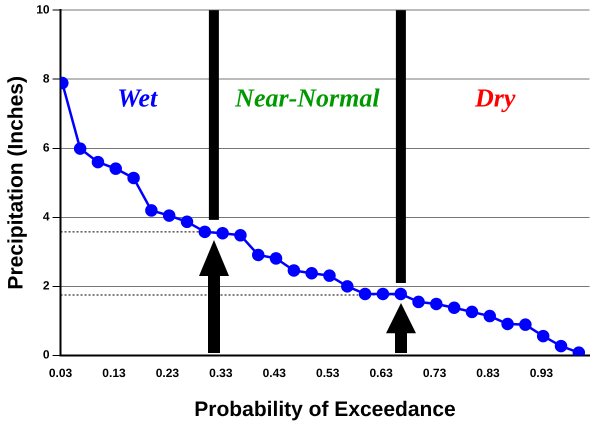 Image resolution: width=597 pixels, height=427 pixels. I want to click on y-tick-label: 6, so click(46, 147).